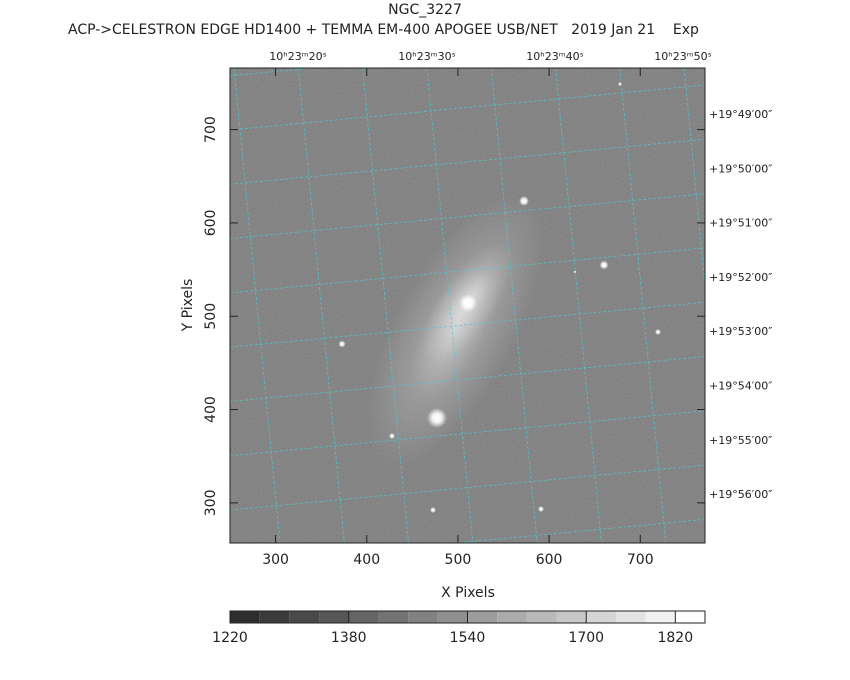 The height and width of the screenshot is (680, 850). Describe the element at coordinates (740, 331) in the screenshot. I see `dec-label: +19°53′00″` at that location.